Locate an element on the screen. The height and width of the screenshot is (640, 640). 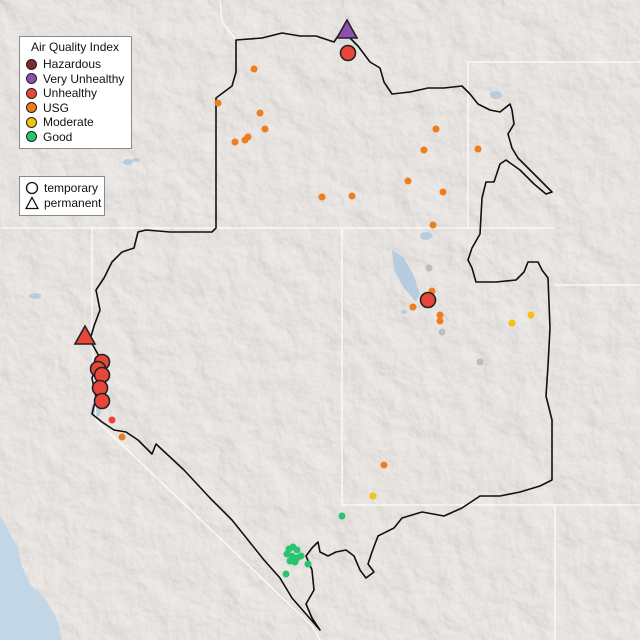
monitor-type-legend: temporary permanent is located at coordinates (62, 196).